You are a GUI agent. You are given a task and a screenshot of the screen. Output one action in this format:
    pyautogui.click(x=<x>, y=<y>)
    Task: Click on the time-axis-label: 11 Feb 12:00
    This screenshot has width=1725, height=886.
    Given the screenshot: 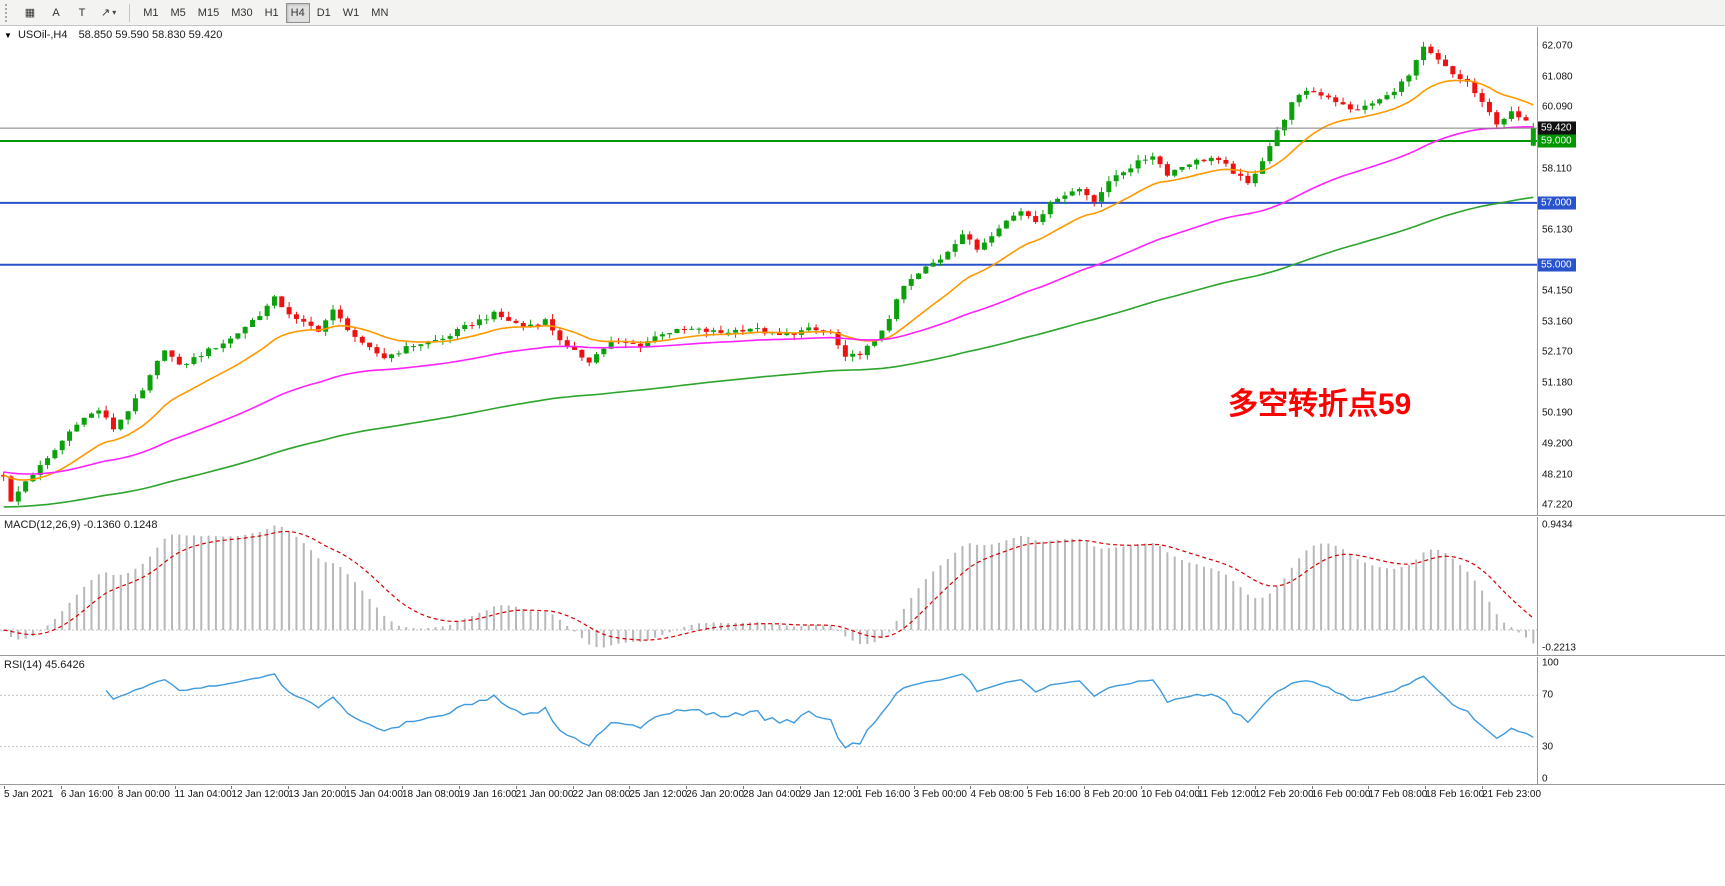 What is the action you would take?
    pyautogui.click(x=1227, y=794)
    